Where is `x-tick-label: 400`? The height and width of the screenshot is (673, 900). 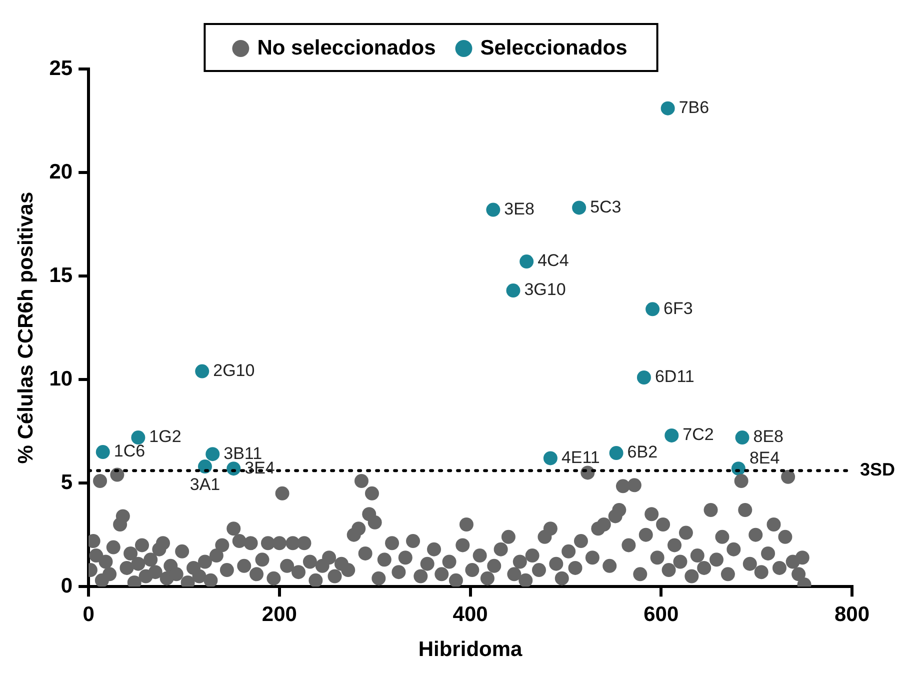
x-tick-label: 400 is located at coordinates (470, 614).